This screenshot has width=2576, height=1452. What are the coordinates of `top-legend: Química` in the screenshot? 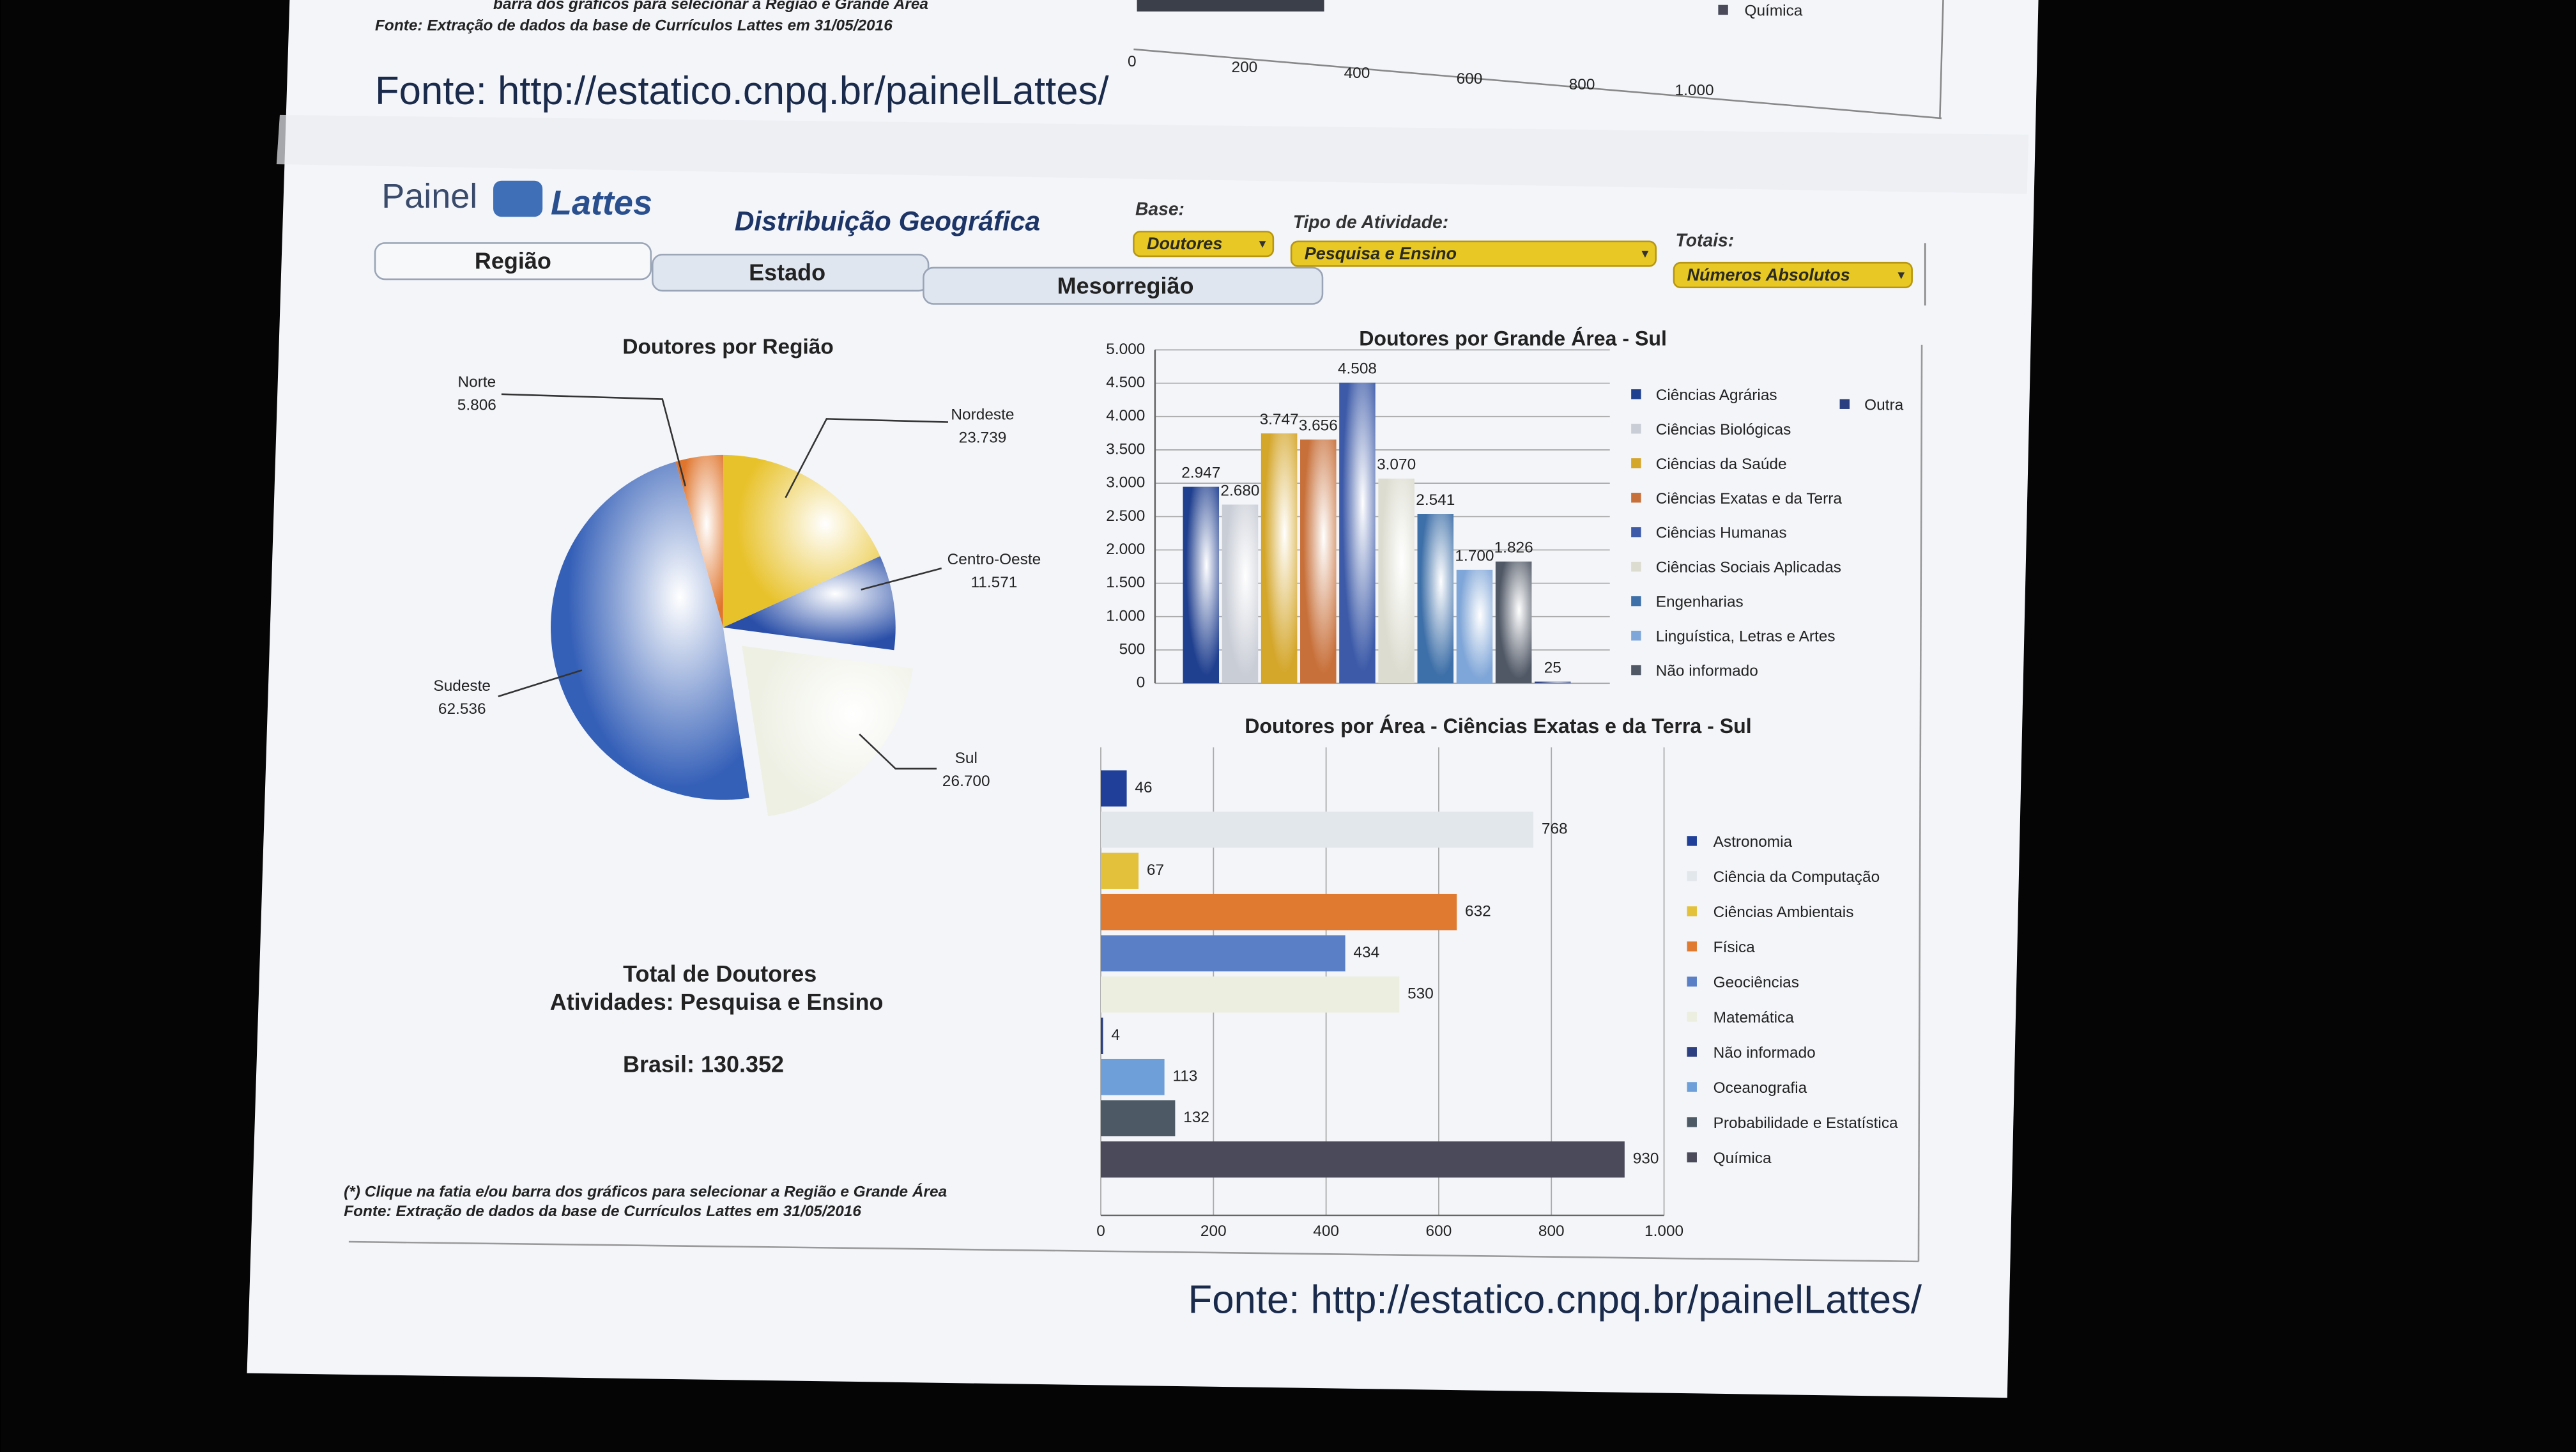 It's located at (1773, 10).